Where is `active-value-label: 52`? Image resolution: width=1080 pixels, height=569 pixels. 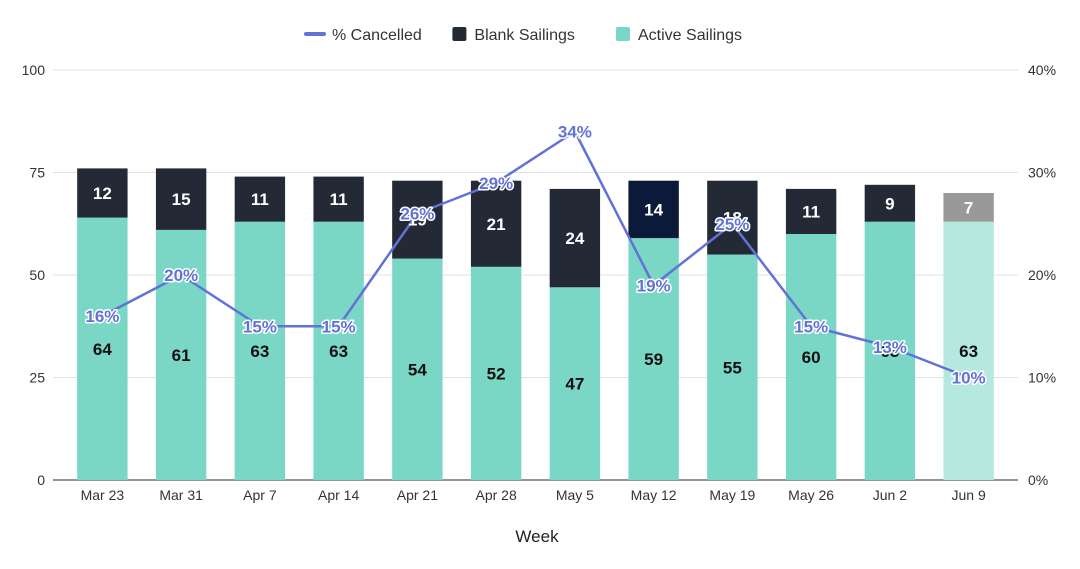 active-value-label: 52 is located at coordinates (496, 373).